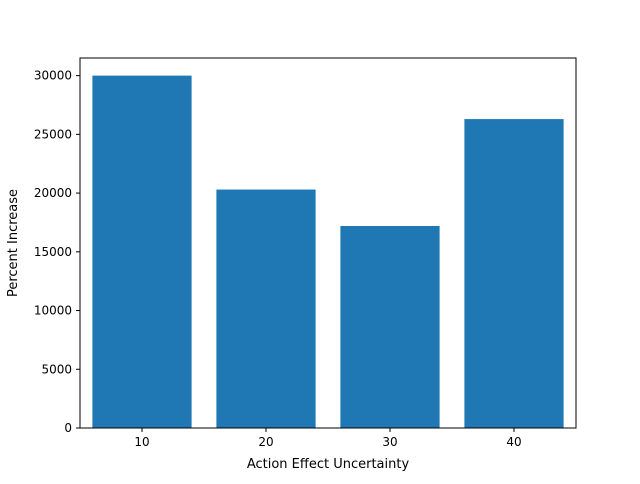 The width and height of the screenshot is (640, 484). I want to click on y-tick-label: 20000, so click(53, 193).